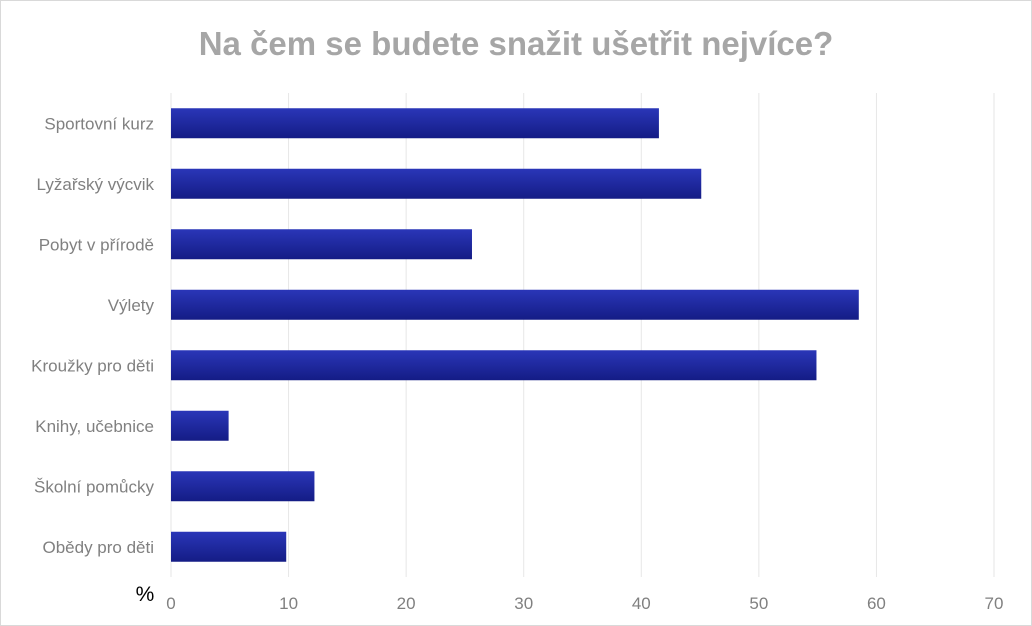 This screenshot has width=1032, height=626. Describe the element at coordinates (758, 603) in the screenshot. I see `x-tick-label: 50` at that location.